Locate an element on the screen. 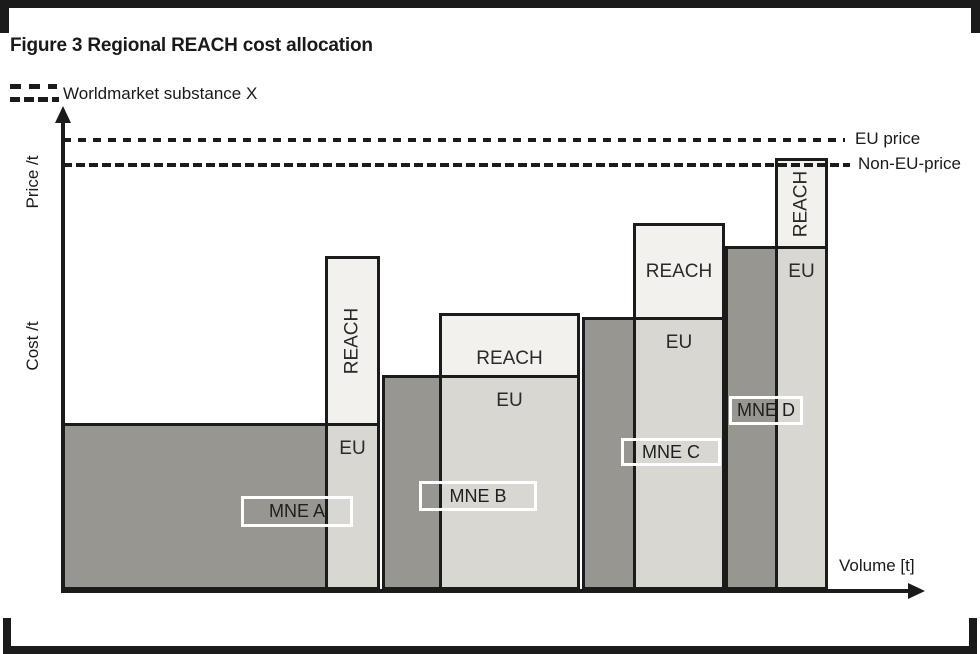  bar-mne-c-reach-segment: REACH is located at coordinates (679, 271).